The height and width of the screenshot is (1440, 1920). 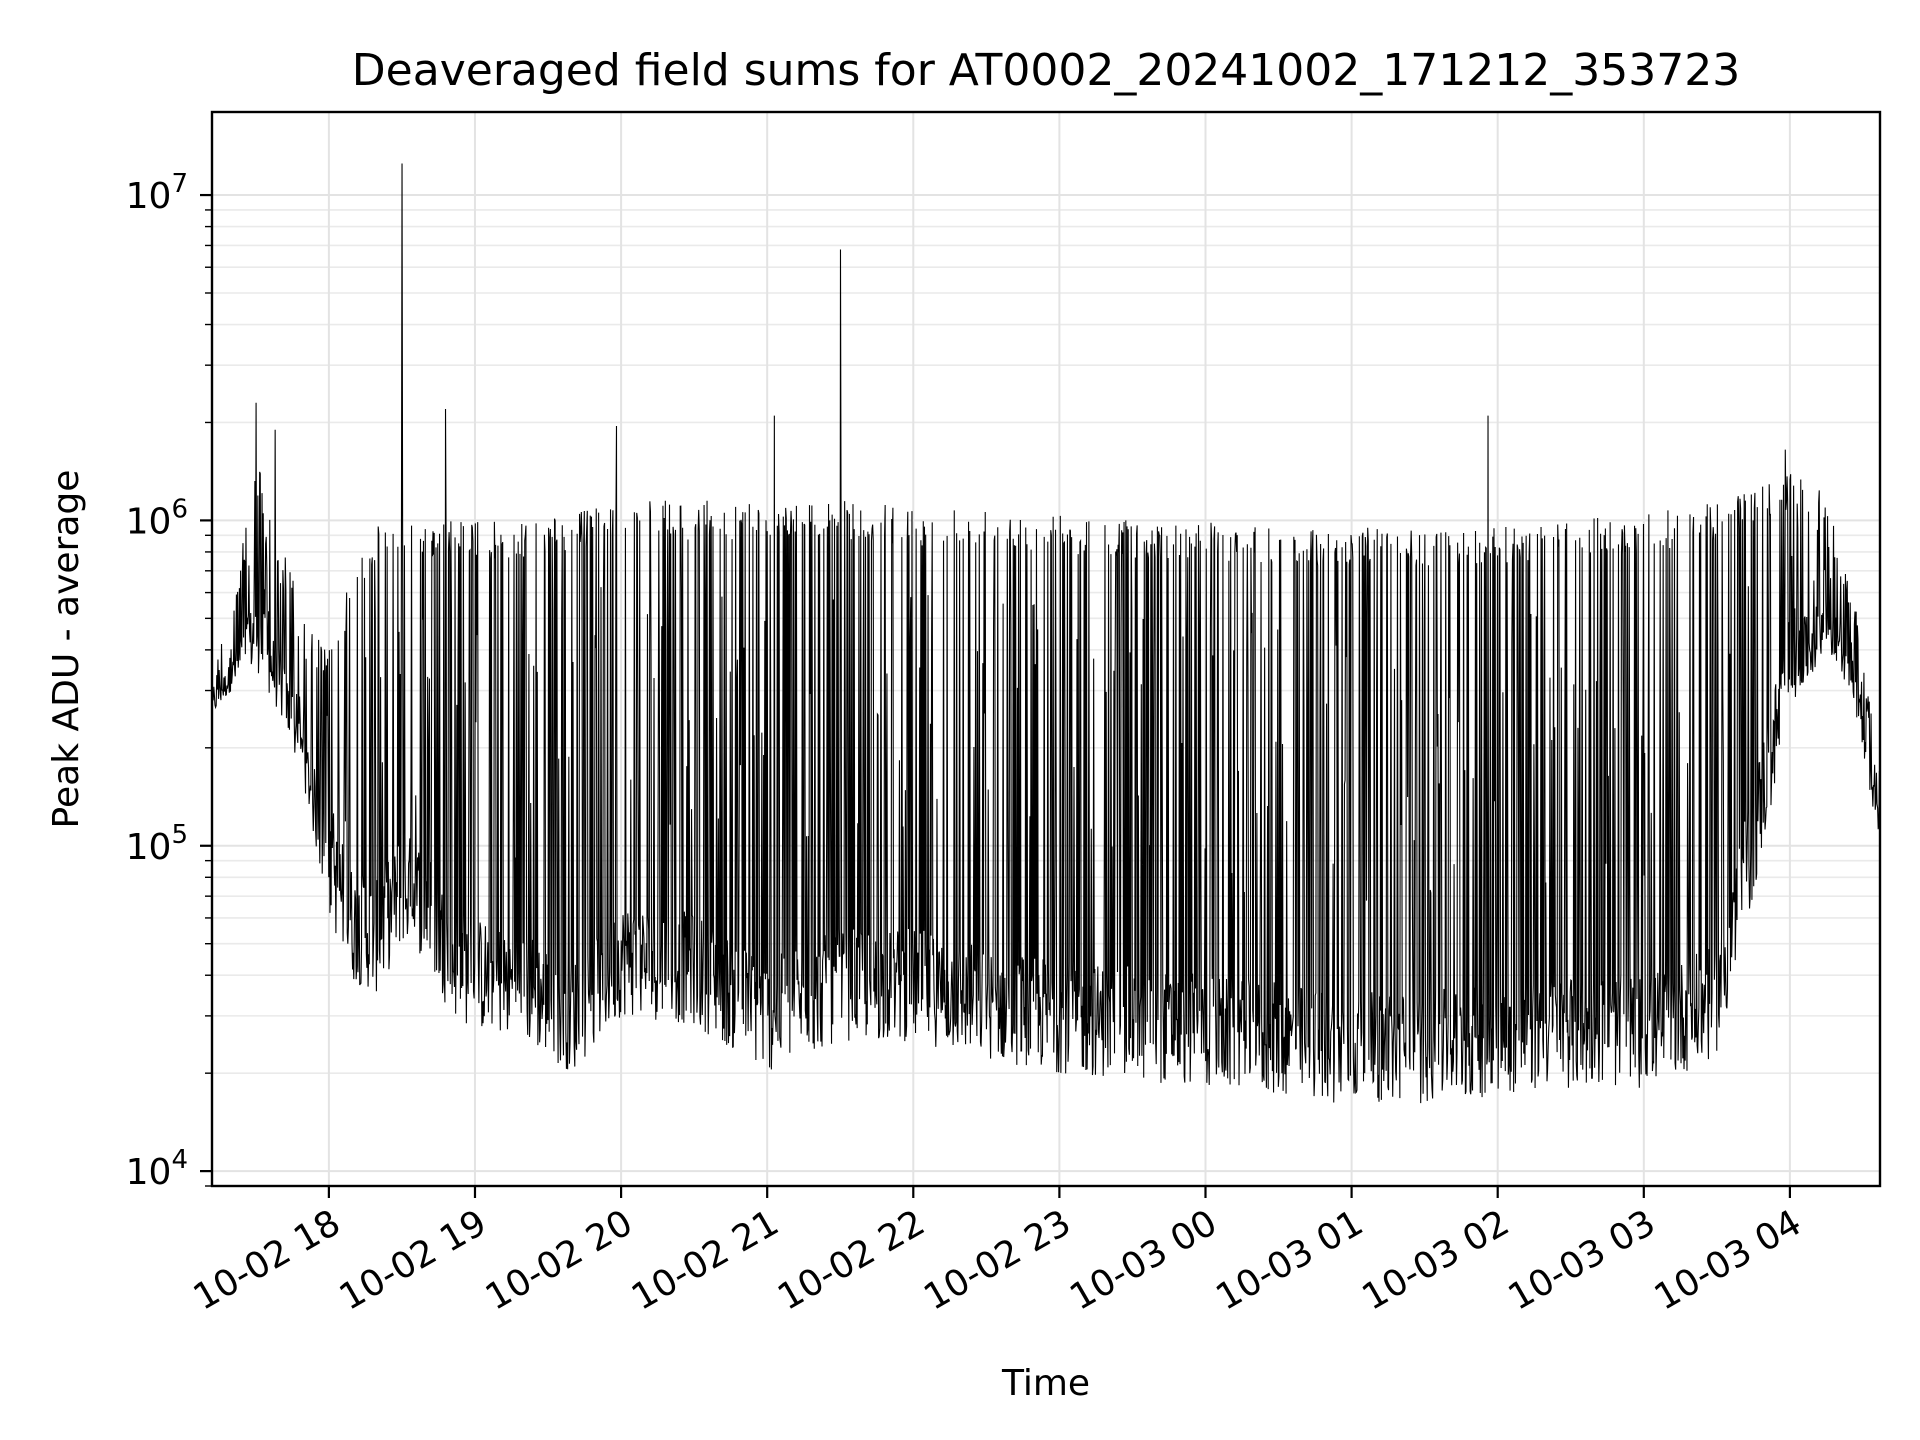 What do you see at coordinates (267, 1260) in the screenshot?
I see `x-tick-label: 10-02 18` at bounding box center [267, 1260].